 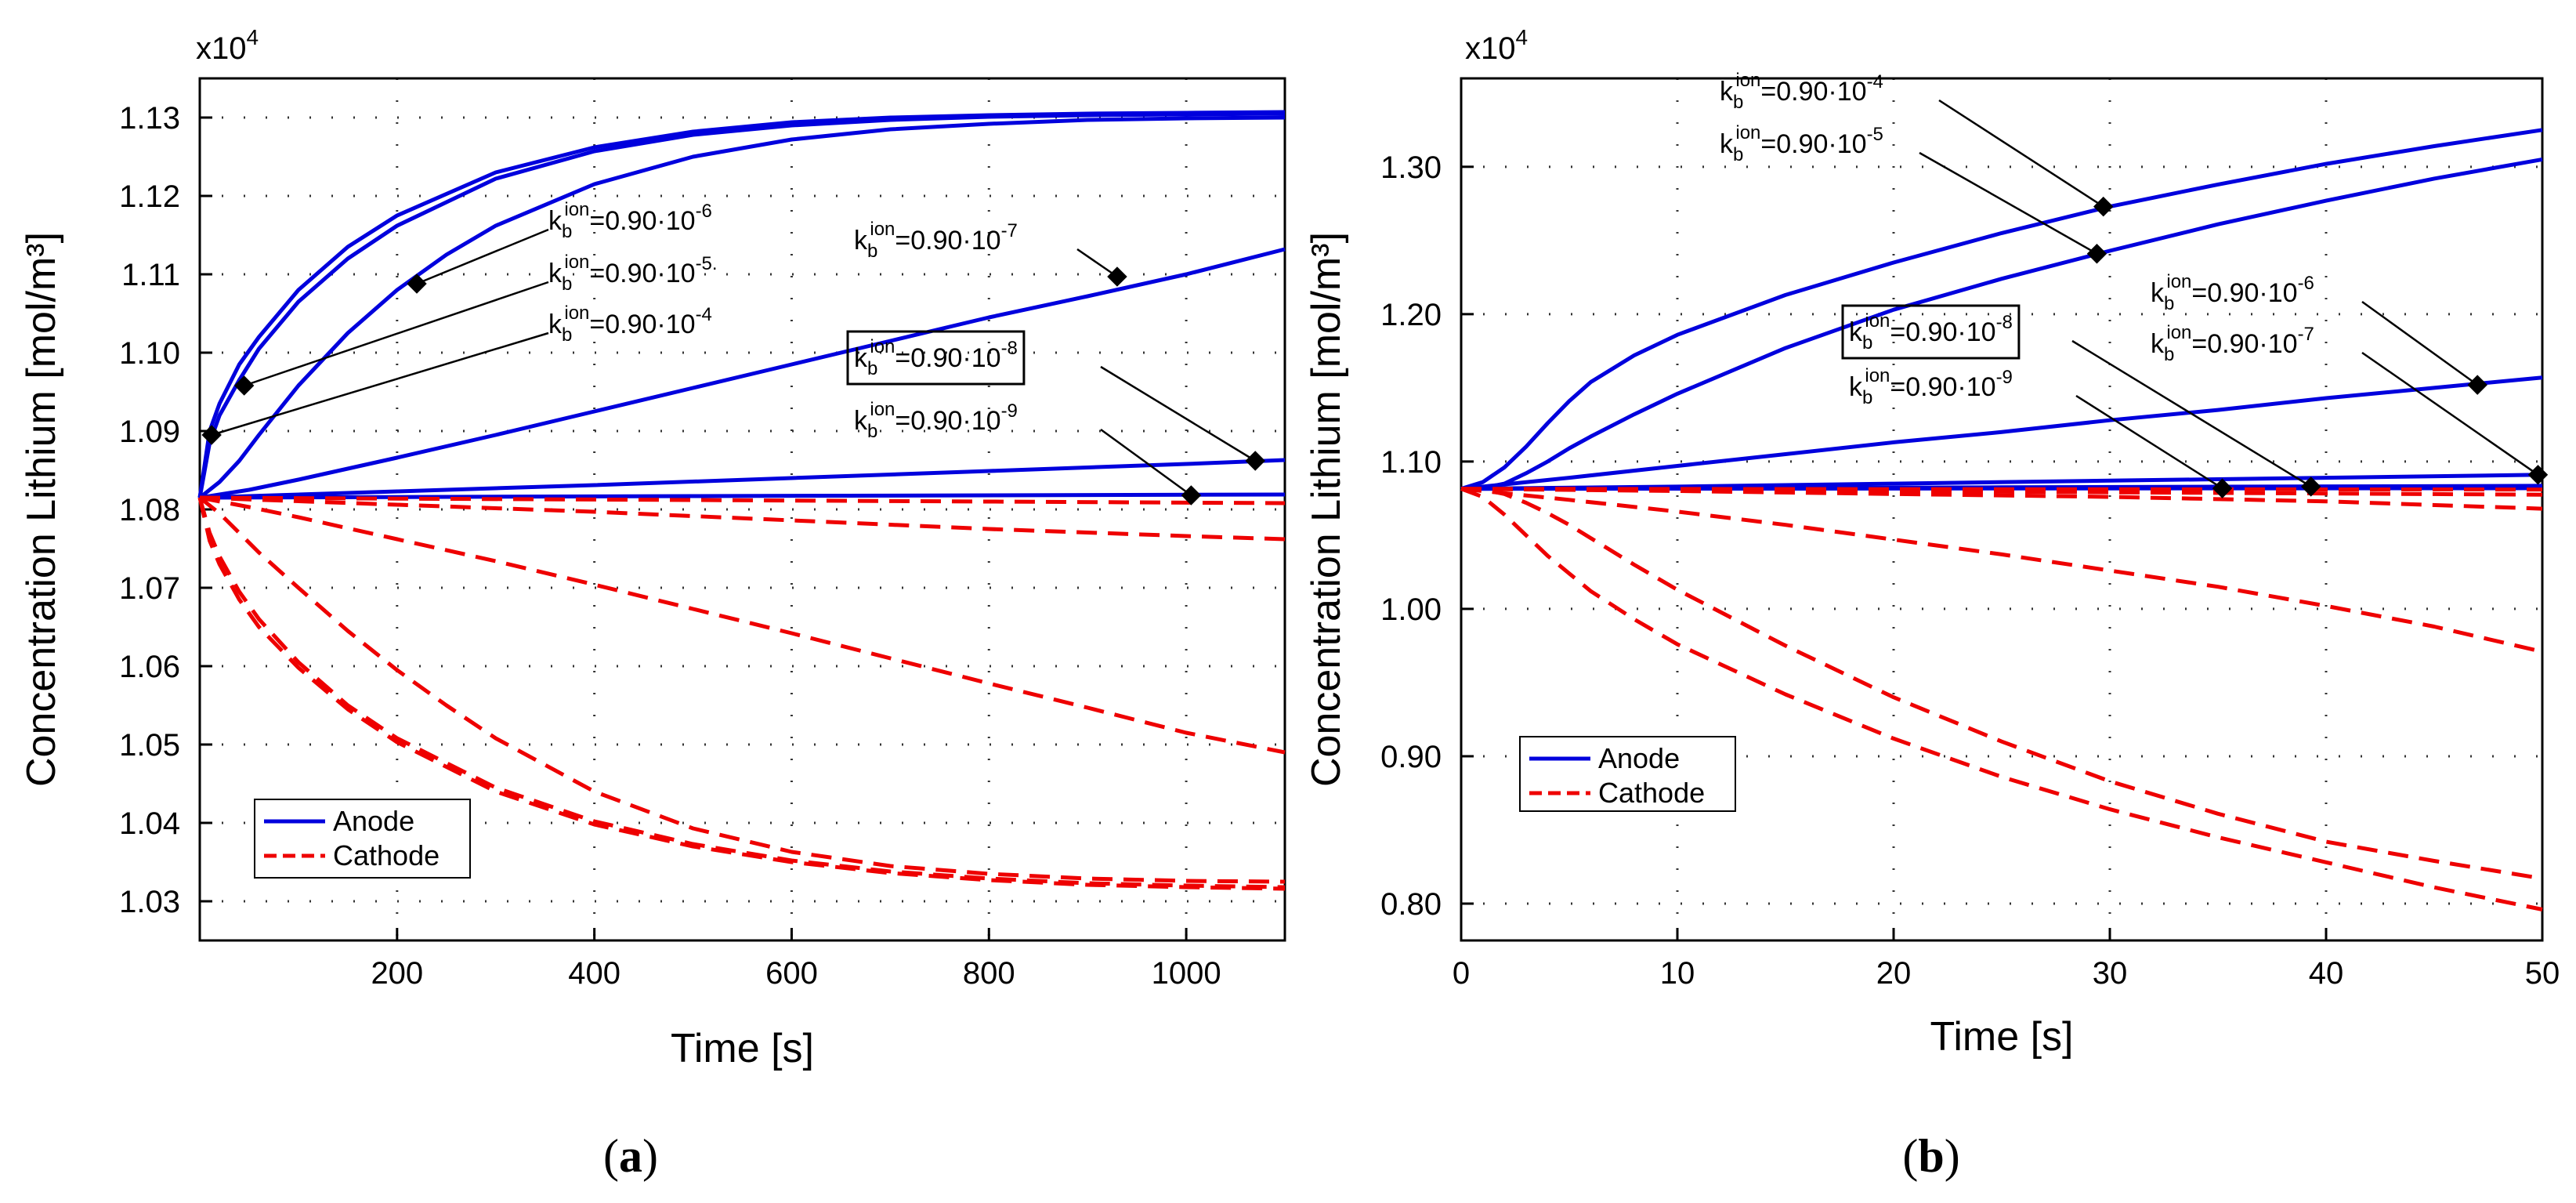 I want to click on y-tick-label: 1.04, so click(x=150, y=824).